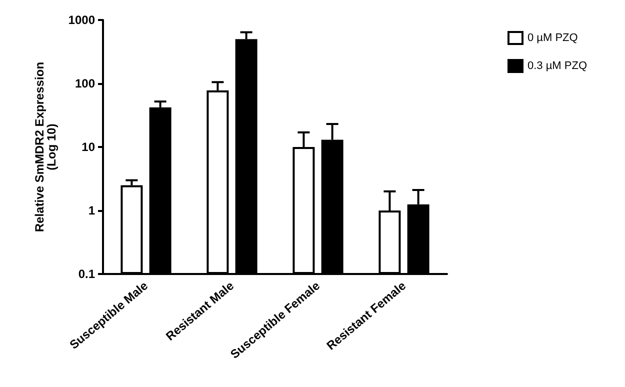  Describe the element at coordinates (45, 147) in the screenshot. I see `y-axis-title: Relative SmMDR2 Expression (Log 10)` at that location.